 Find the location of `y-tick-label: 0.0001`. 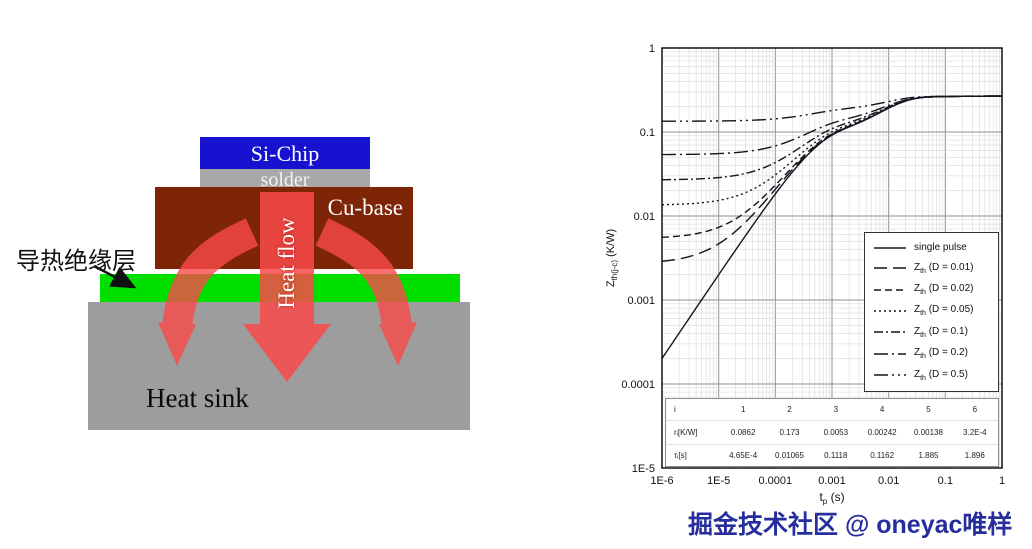

y-tick-label: 0.0001 is located at coordinates (638, 385).